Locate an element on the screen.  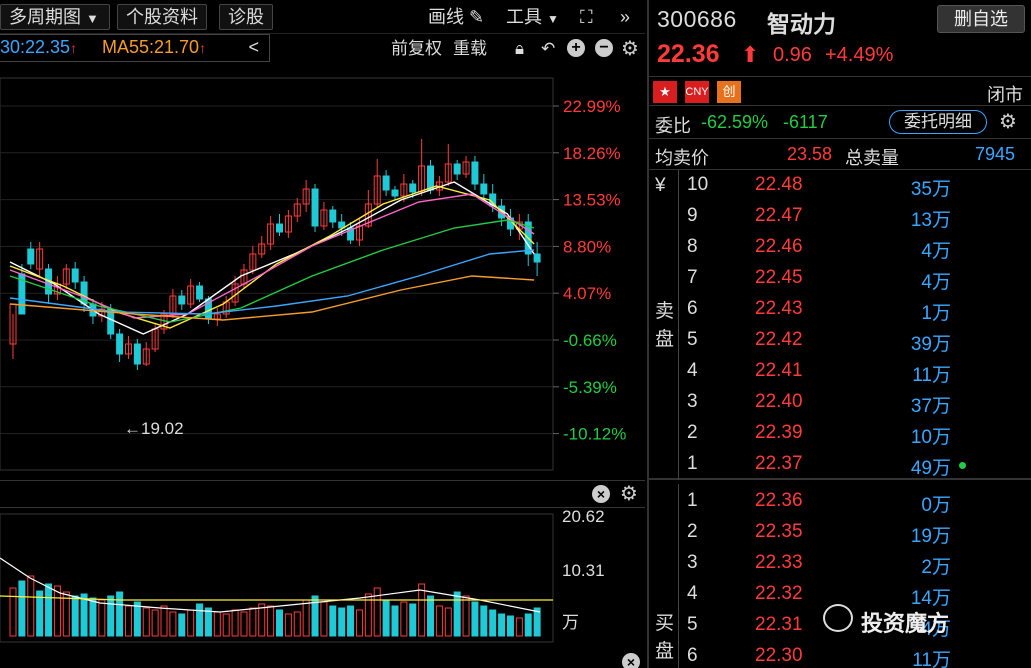
price-change: 0.96 is located at coordinates (792, 55).